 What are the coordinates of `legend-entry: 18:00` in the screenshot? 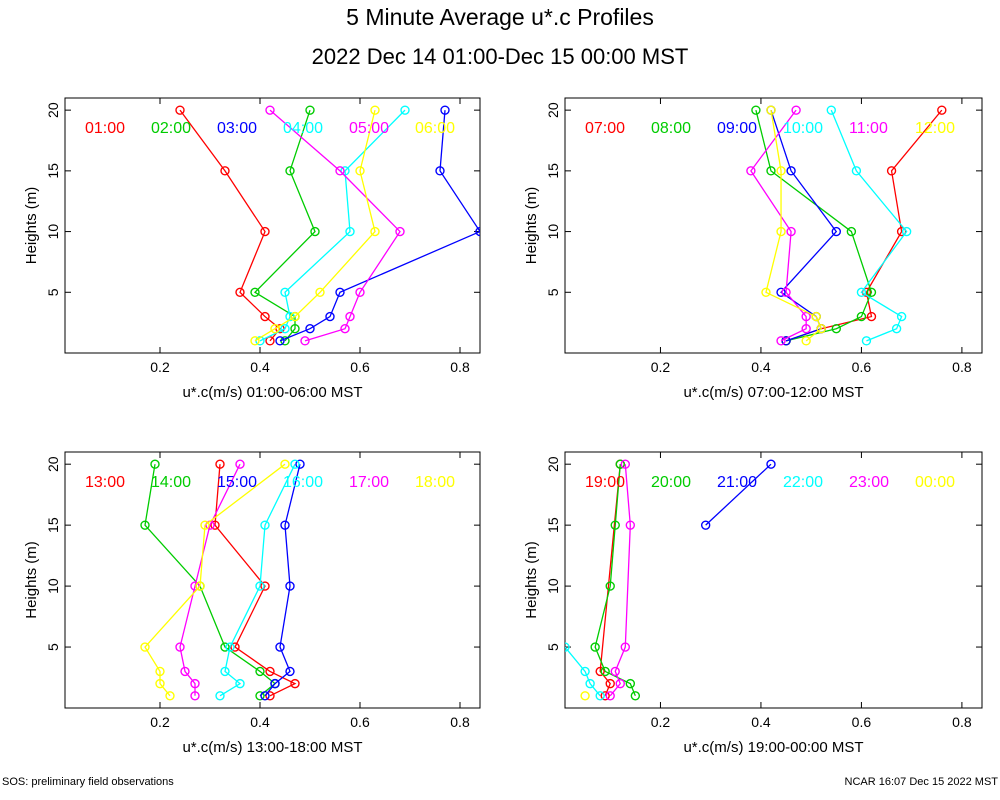 It's located at (435, 482).